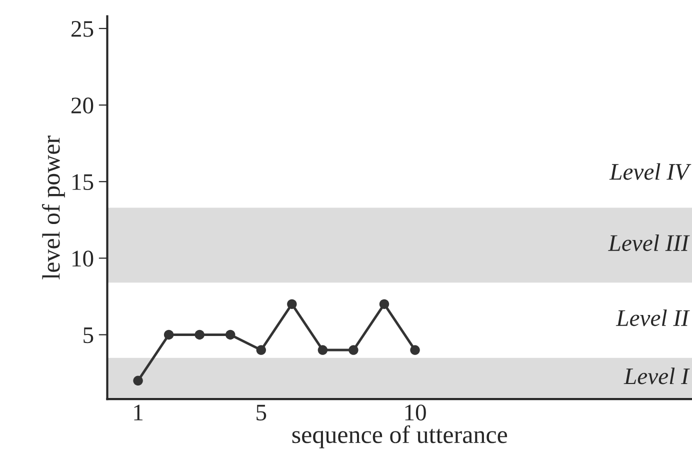  I want to click on band-label: Level III, so click(649, 243).